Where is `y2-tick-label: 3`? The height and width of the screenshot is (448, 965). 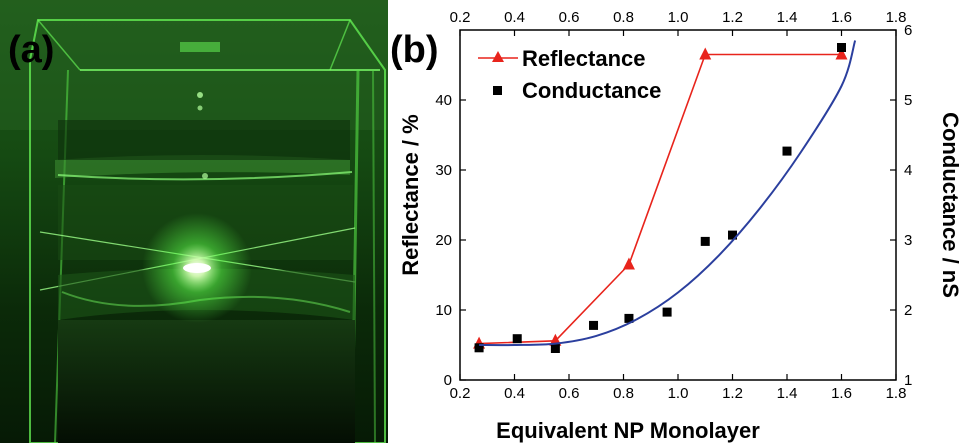
y2-tick-label: 3 is located at coordinates (908, 240).